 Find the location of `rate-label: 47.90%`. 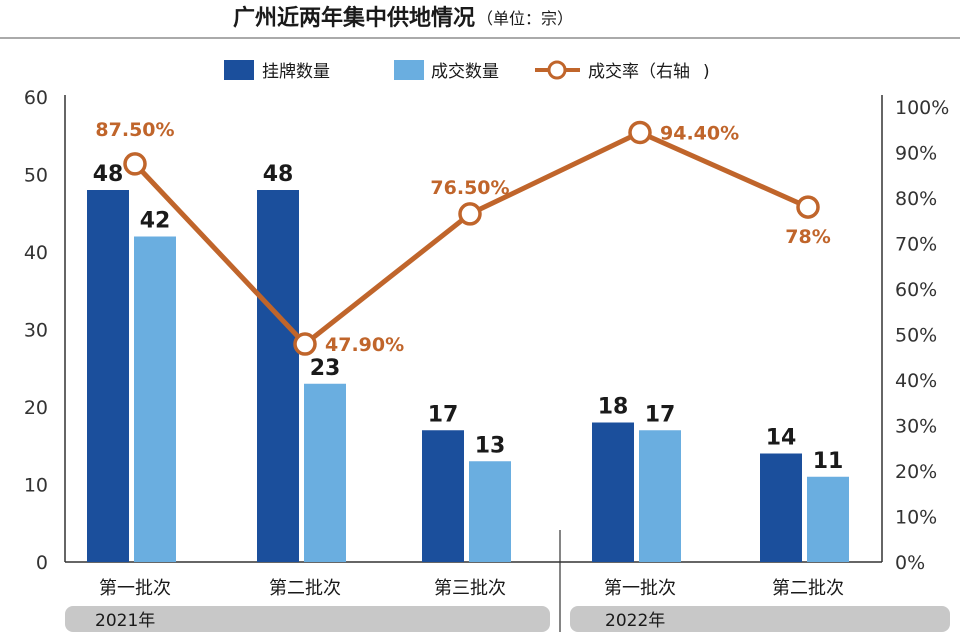

rate-label: 47.90% is located at coordinates (364, 345).